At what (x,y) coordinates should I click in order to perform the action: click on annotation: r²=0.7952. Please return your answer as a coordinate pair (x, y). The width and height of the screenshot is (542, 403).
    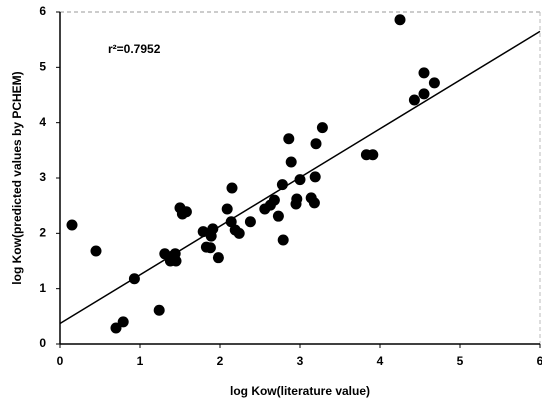
    Looking at the image, I should click on (134, 49).